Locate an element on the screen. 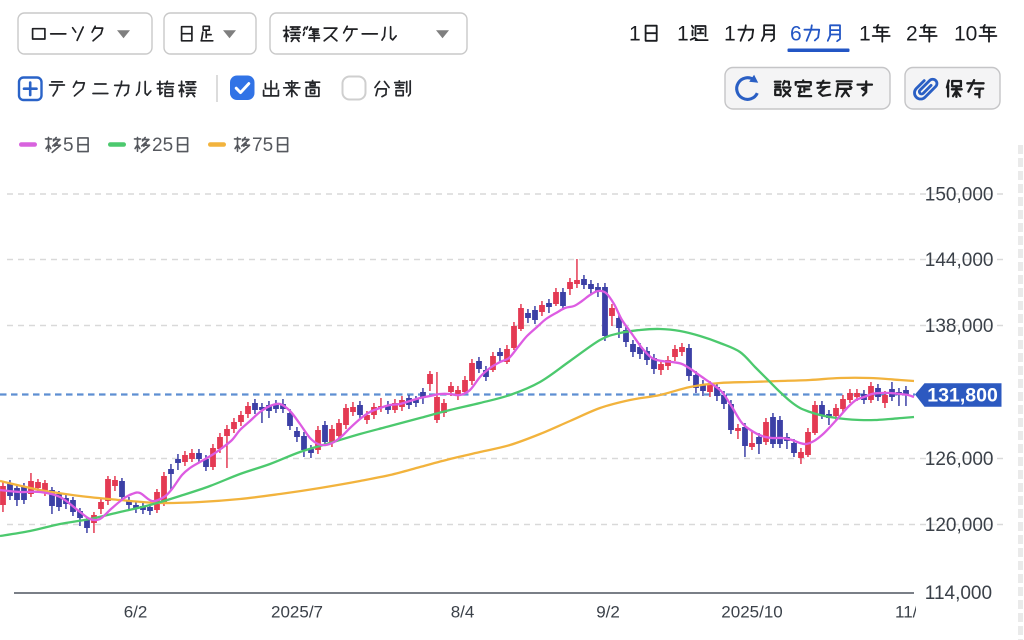 The height and width of the screenshot is (640, 1024). svg-text: 131,800 is located at coordinates (962, 395).